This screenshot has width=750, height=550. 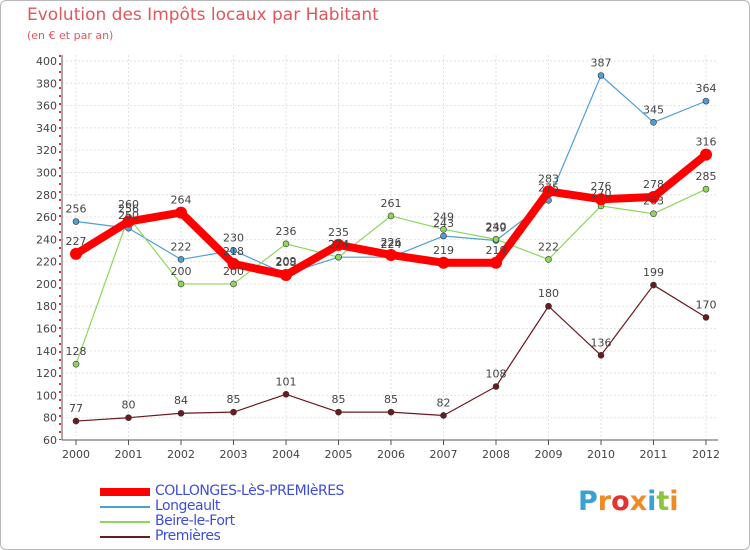 I want to click on legend-label-beire: Beire-le-Fort, so click(x=195, y=521).